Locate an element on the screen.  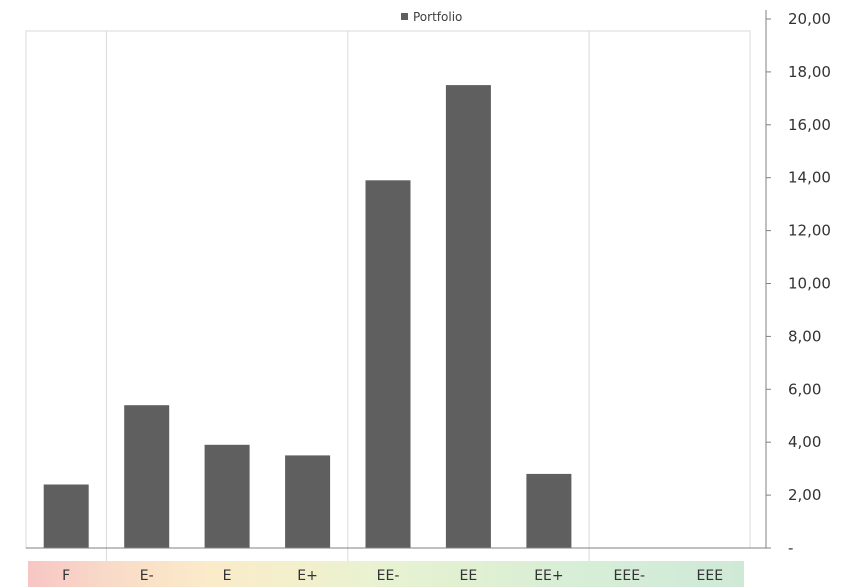
legend-swatch is located at coordinates (404, 16).